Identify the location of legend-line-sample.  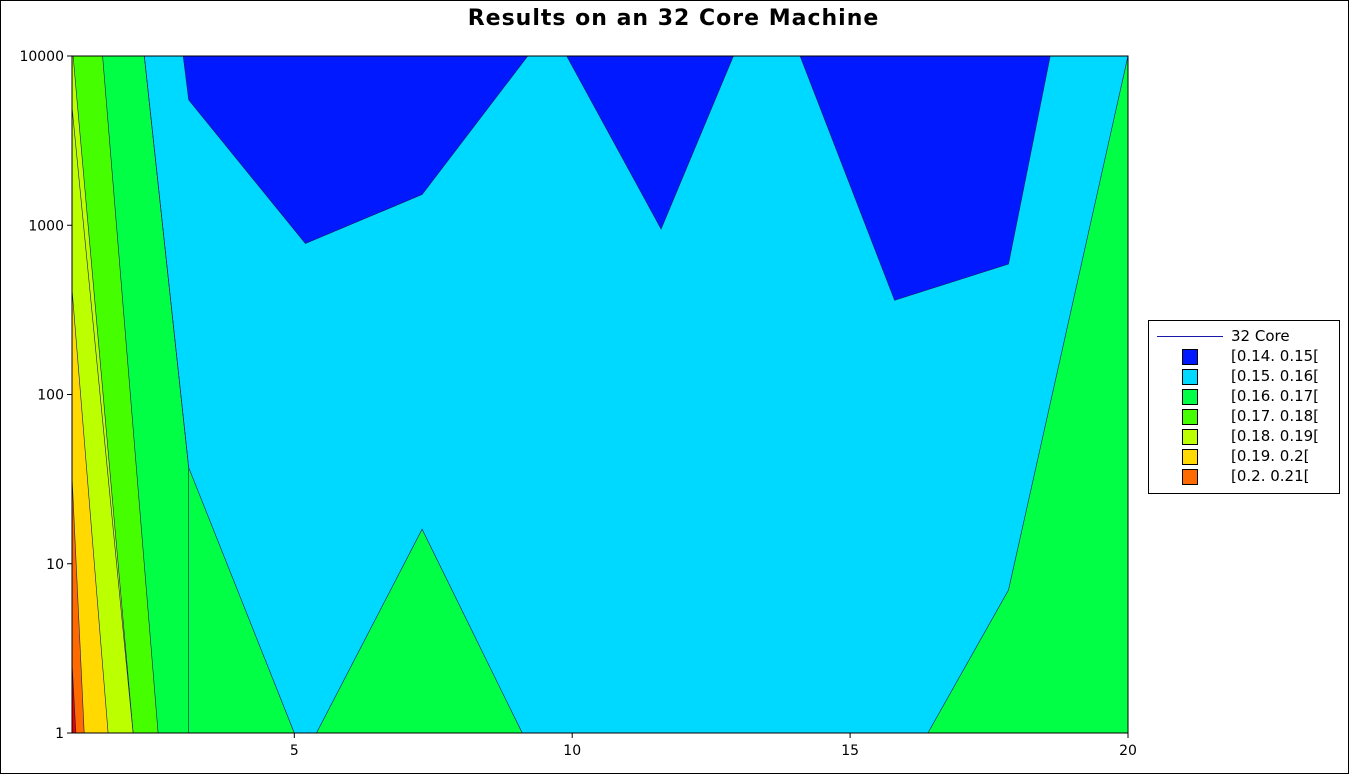
(1190, 336).